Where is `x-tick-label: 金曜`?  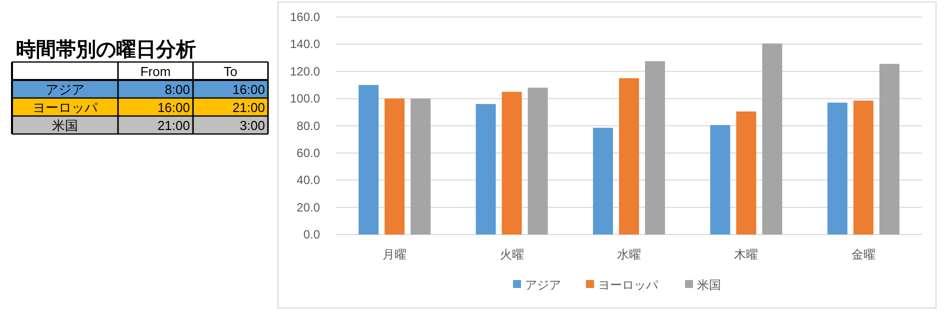
x-tick-label: 金曜 is located at coordinates (863, 255).